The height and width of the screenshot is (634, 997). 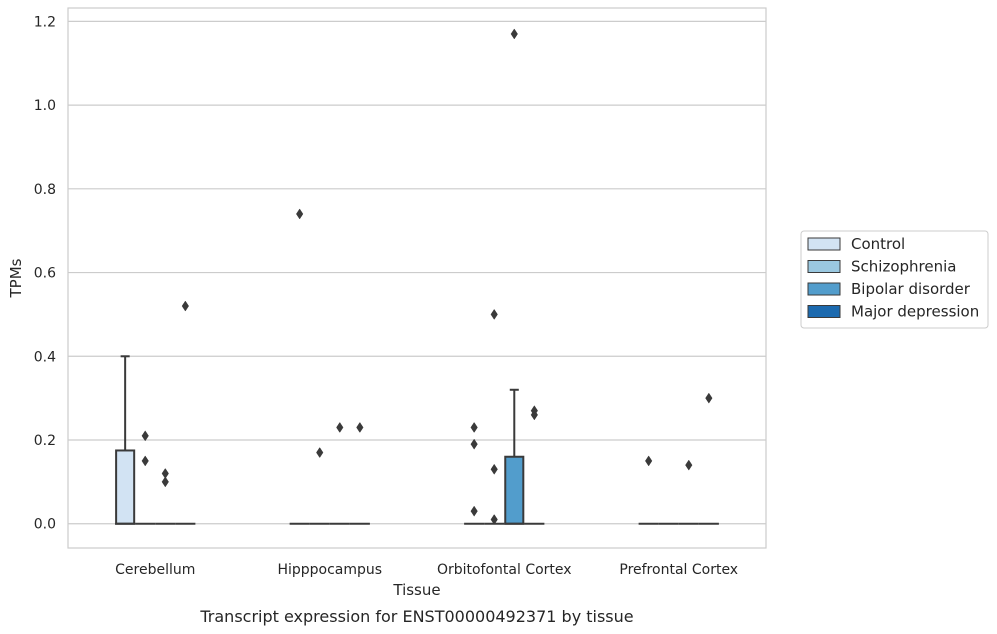 I want to click on legend-item: Major depression, so click(x=893, y=312).